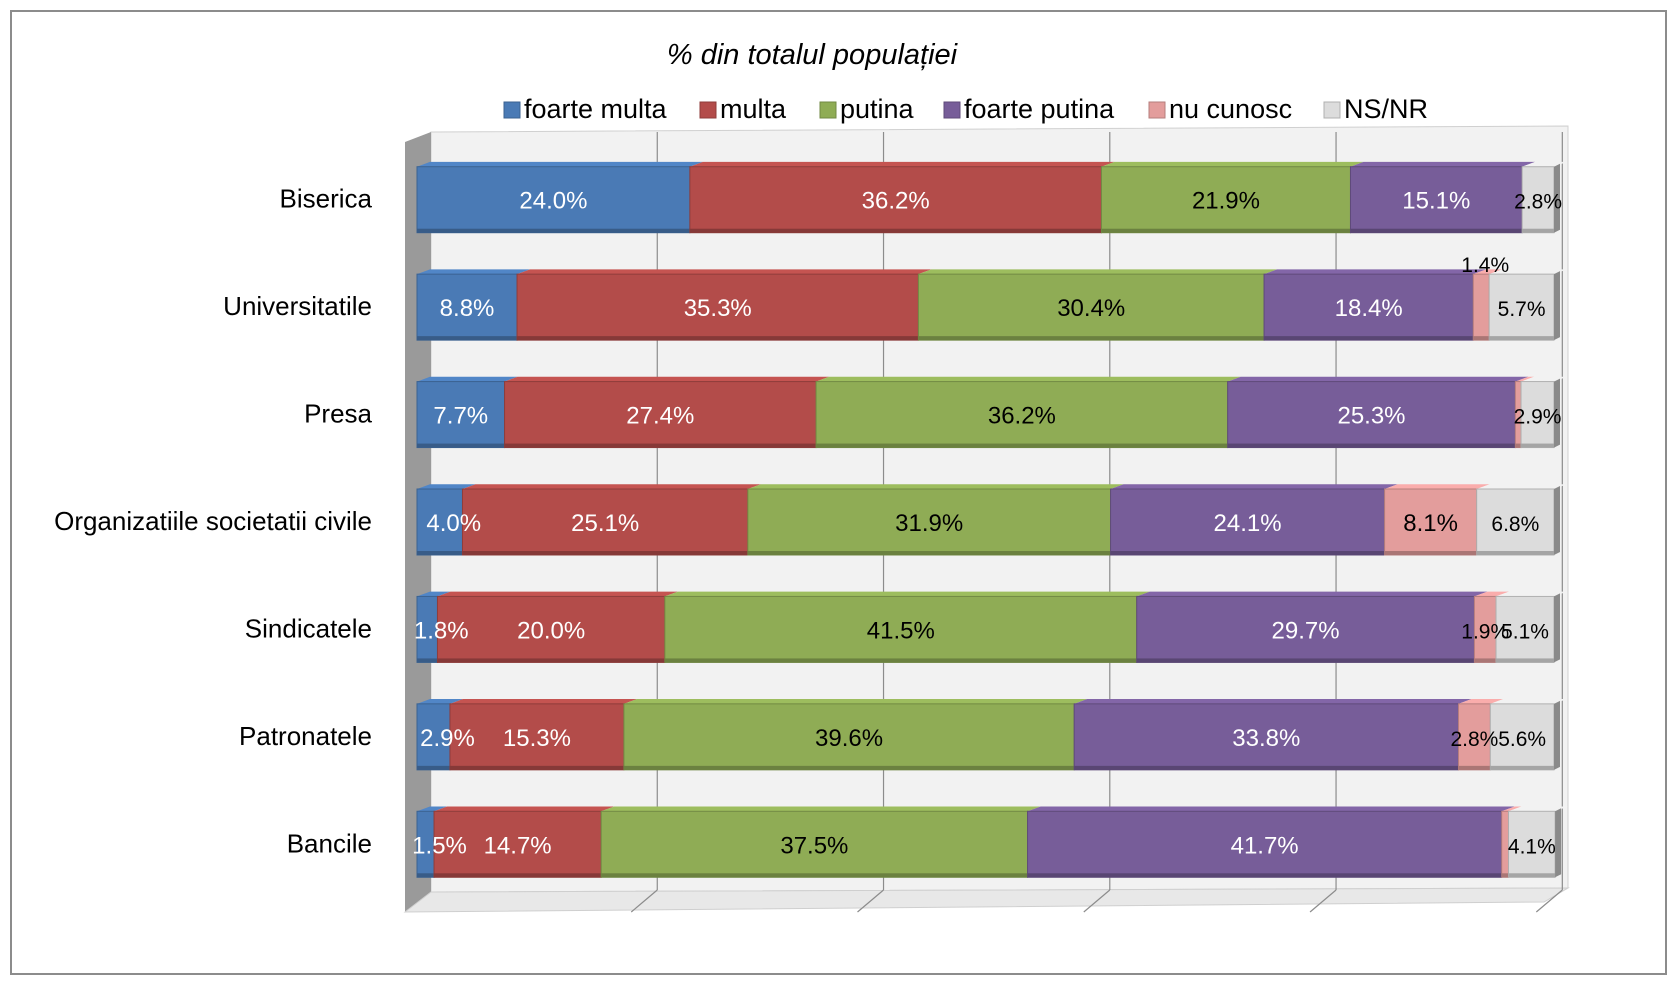 This screenshot has width=1679, height=987. I want to click on legend-label: foarte multa, so click(596, 109).